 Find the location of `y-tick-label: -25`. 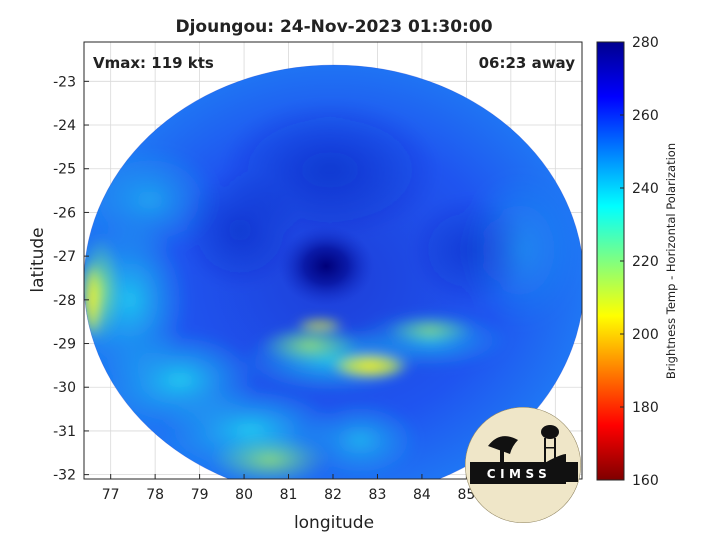

y-tick-label: -25 is located at coordinates (64, 170).